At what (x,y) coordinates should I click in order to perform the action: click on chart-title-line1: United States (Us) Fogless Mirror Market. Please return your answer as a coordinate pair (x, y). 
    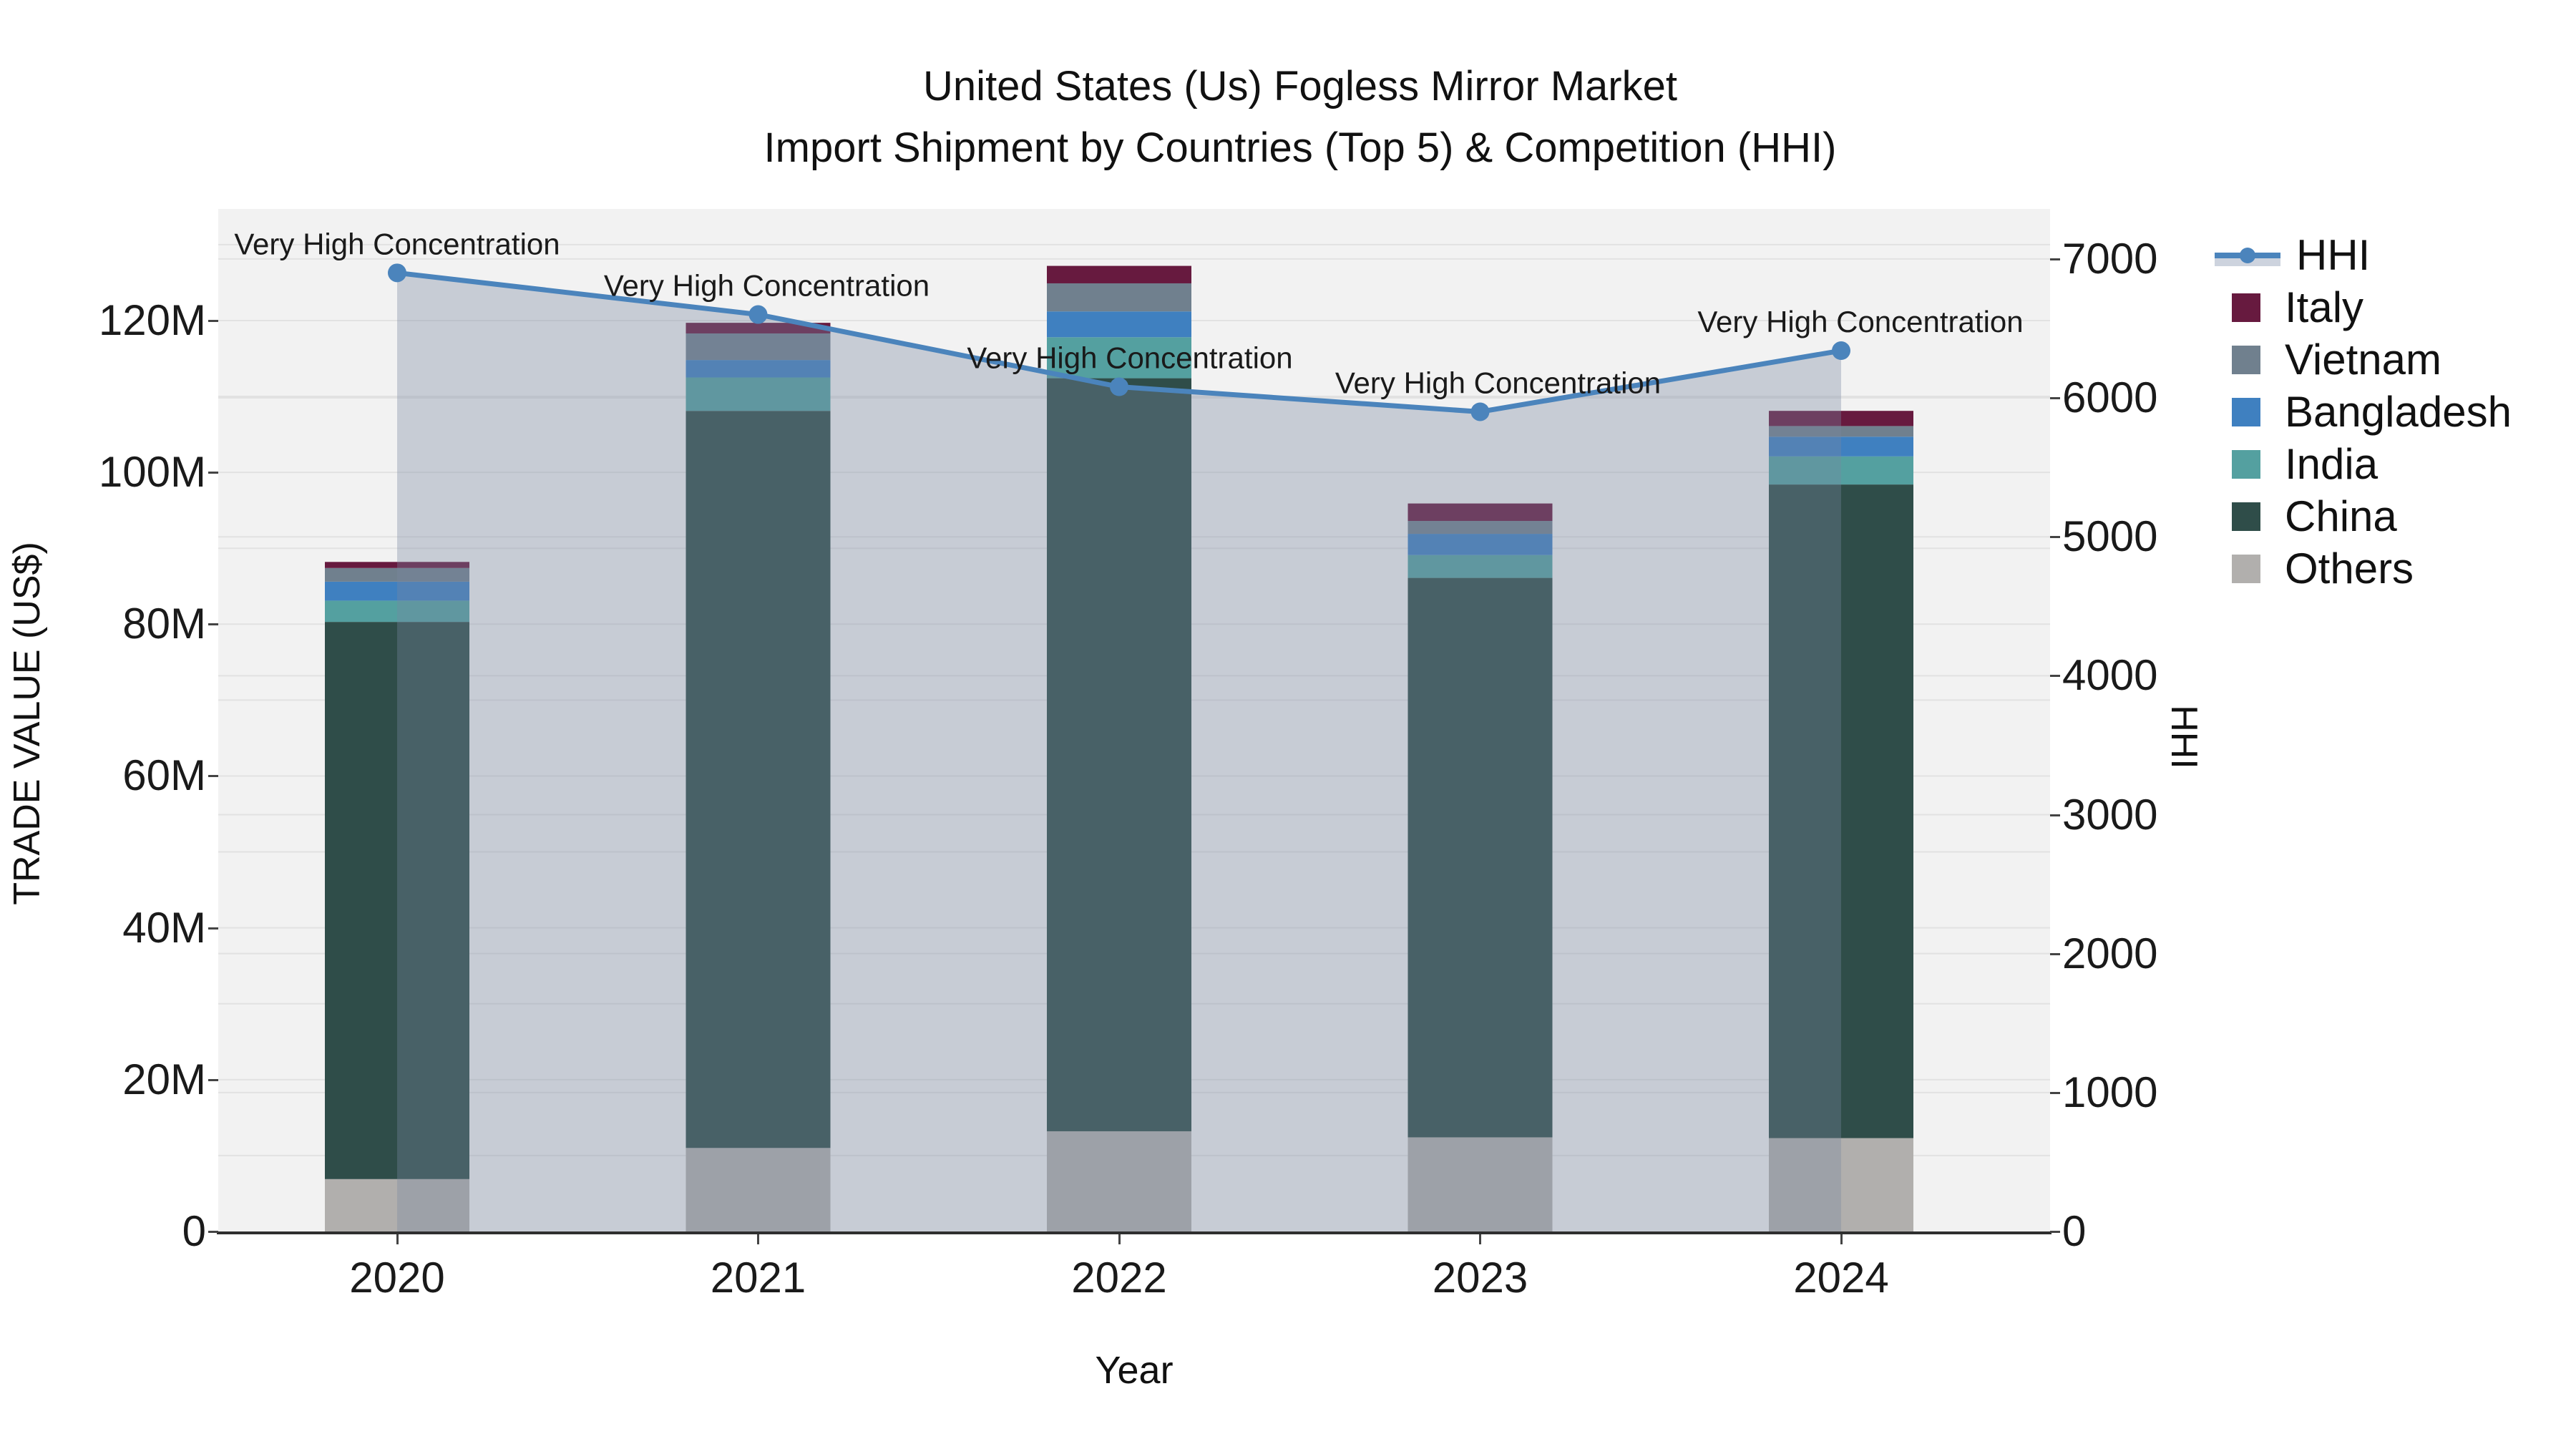
    Looking at the image, I should click on (1300, 86).